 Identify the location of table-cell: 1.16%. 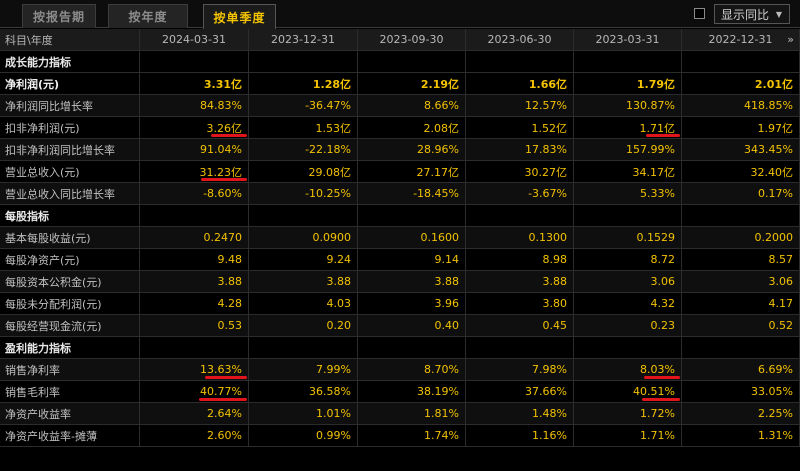
(520, 436).